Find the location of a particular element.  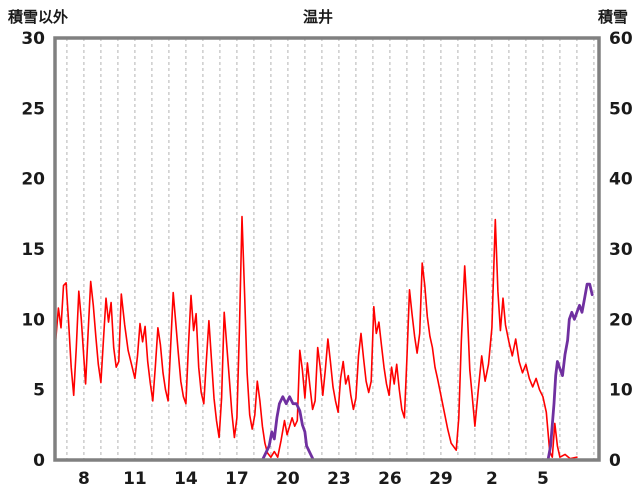

chart-title: 温井 is located at coordinates (317, 17).